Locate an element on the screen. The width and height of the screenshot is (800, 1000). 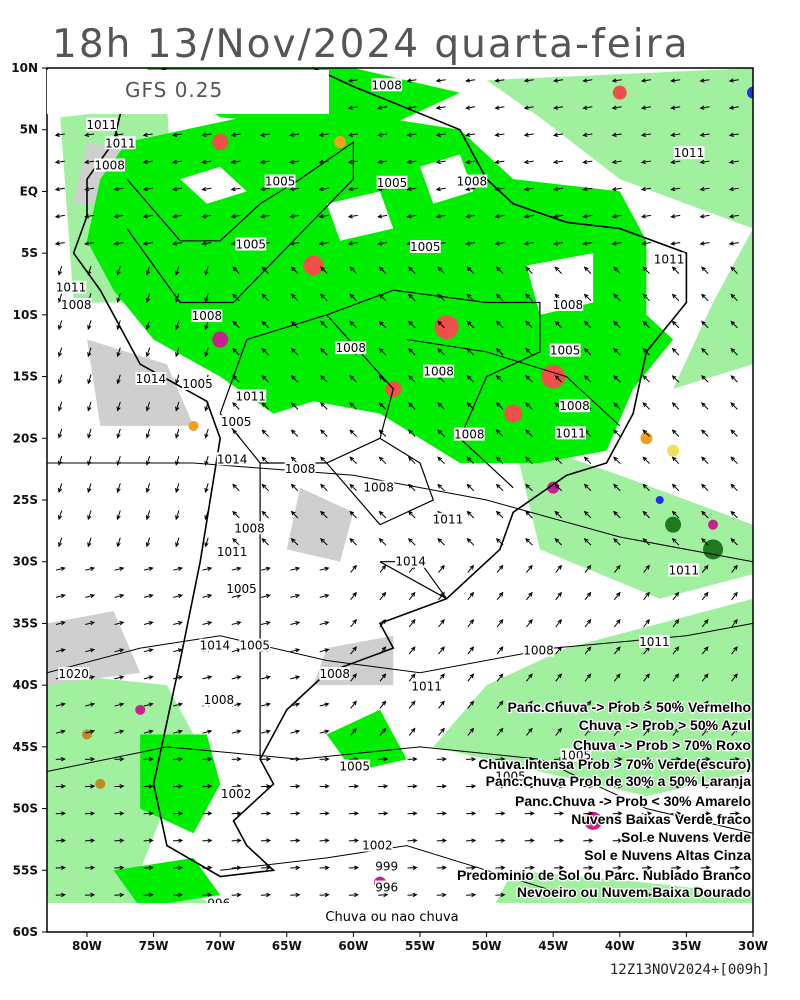
lat-label: 40S is located at coordinates (25, 685).